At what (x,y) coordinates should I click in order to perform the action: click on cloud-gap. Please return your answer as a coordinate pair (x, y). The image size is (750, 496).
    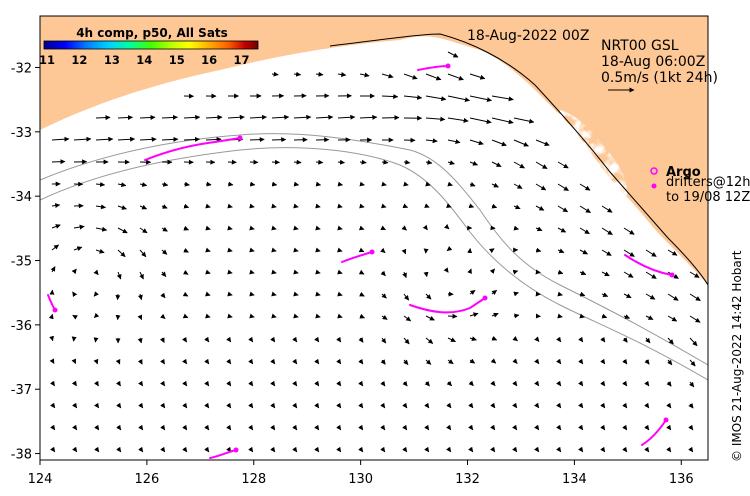
    Looking at the image, I should click on (422, 372).